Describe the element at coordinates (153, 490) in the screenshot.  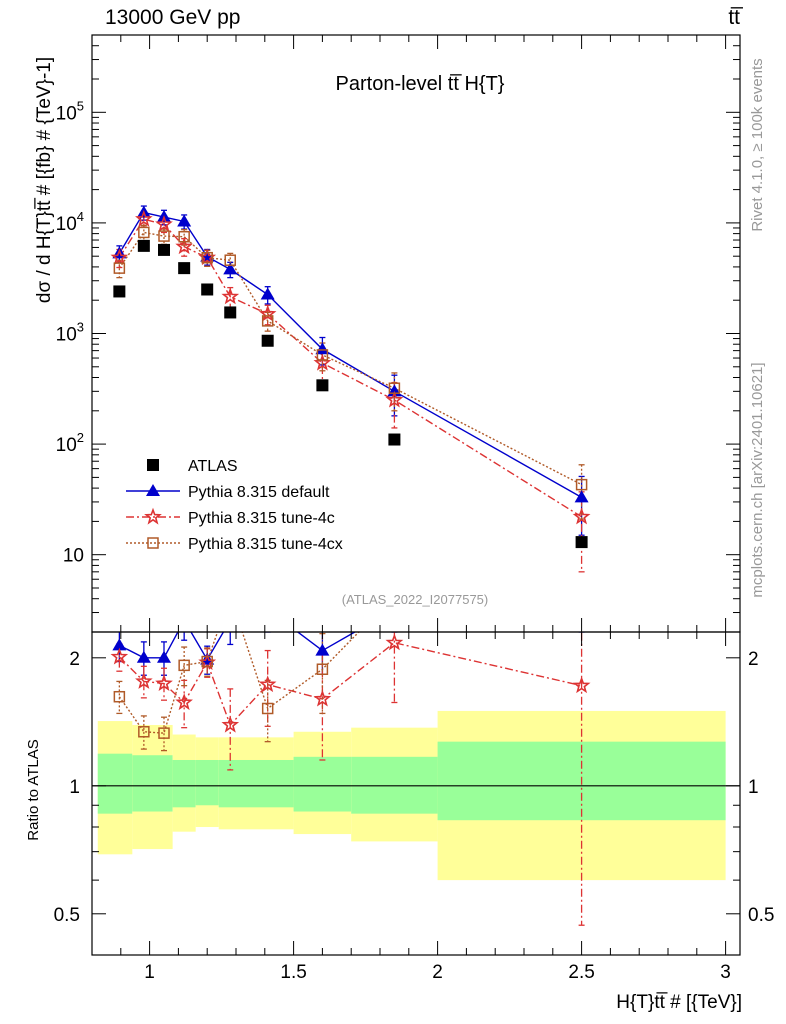
I see `legend-marker-default` at that location.